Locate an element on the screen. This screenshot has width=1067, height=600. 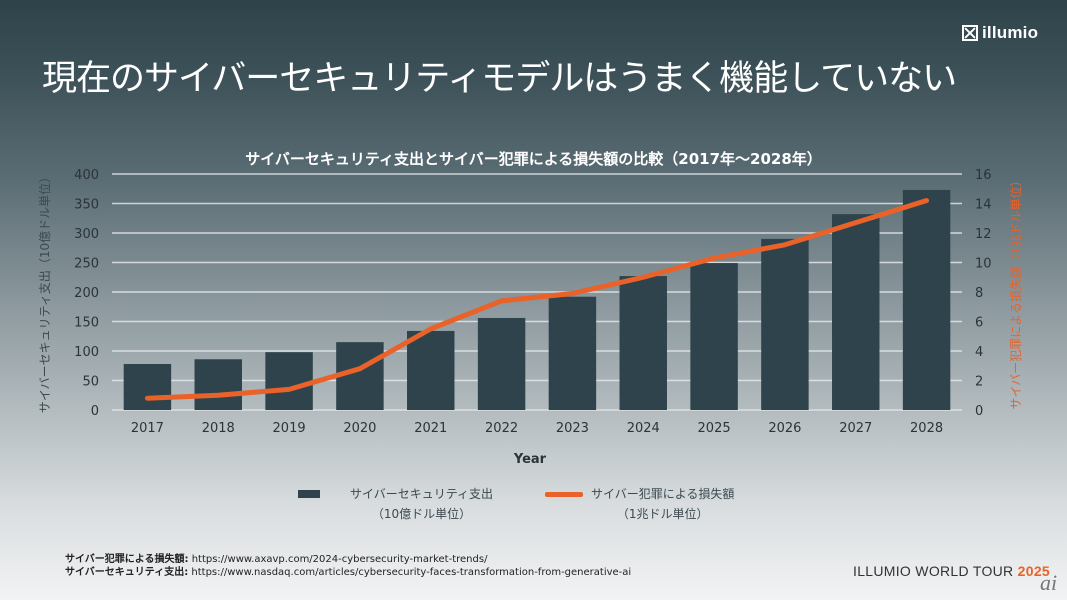
legend-line-unit: （1兆ドル単位） is located at coordinates (662, 514).